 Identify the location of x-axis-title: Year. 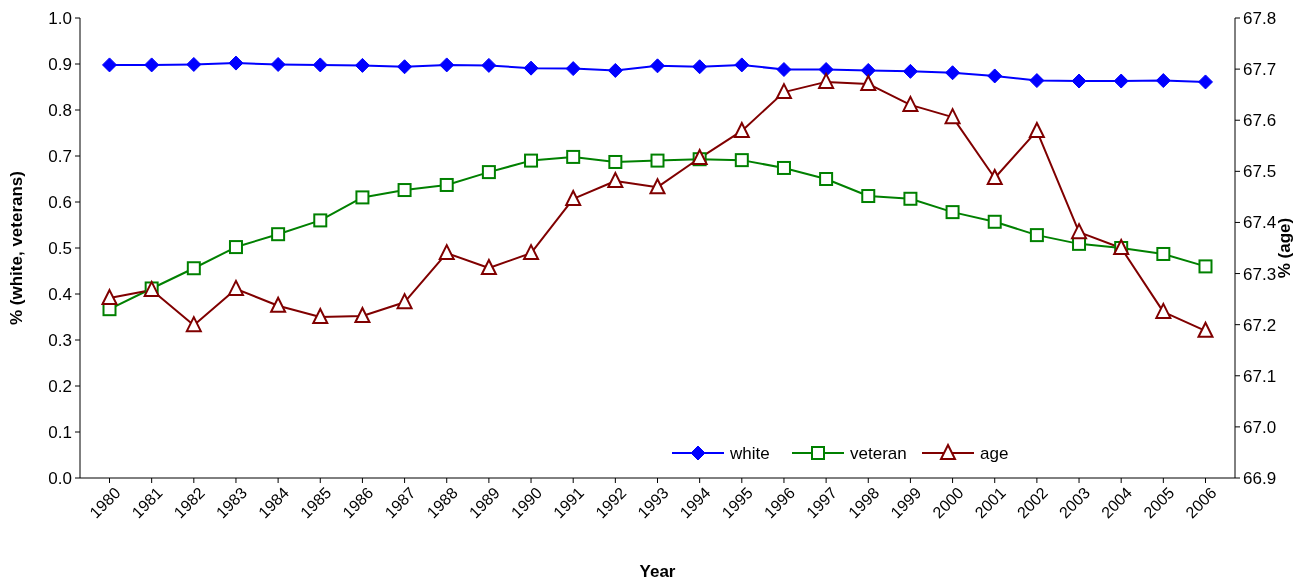
(657, 571).